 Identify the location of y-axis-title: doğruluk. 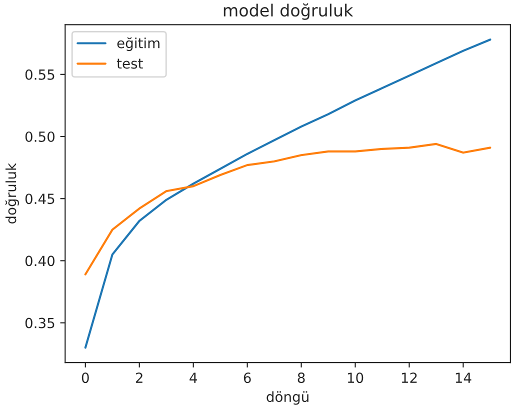
(12, 193).